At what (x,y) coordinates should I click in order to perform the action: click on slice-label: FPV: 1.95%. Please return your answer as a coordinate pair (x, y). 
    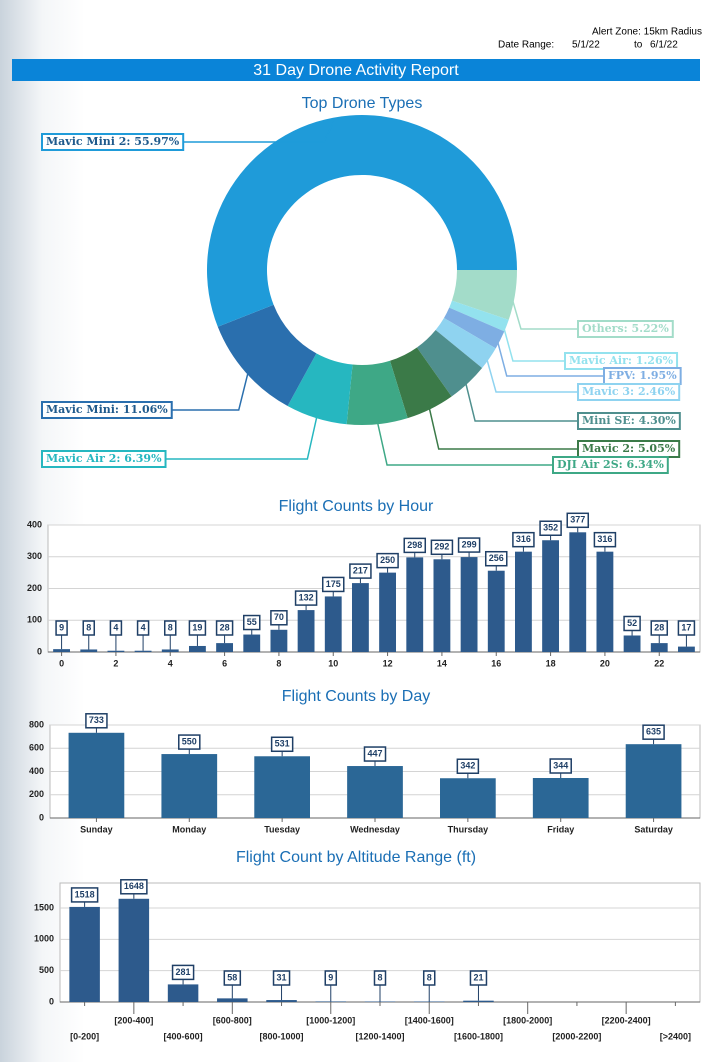
    Looking at the image, I should click on (642, 375).